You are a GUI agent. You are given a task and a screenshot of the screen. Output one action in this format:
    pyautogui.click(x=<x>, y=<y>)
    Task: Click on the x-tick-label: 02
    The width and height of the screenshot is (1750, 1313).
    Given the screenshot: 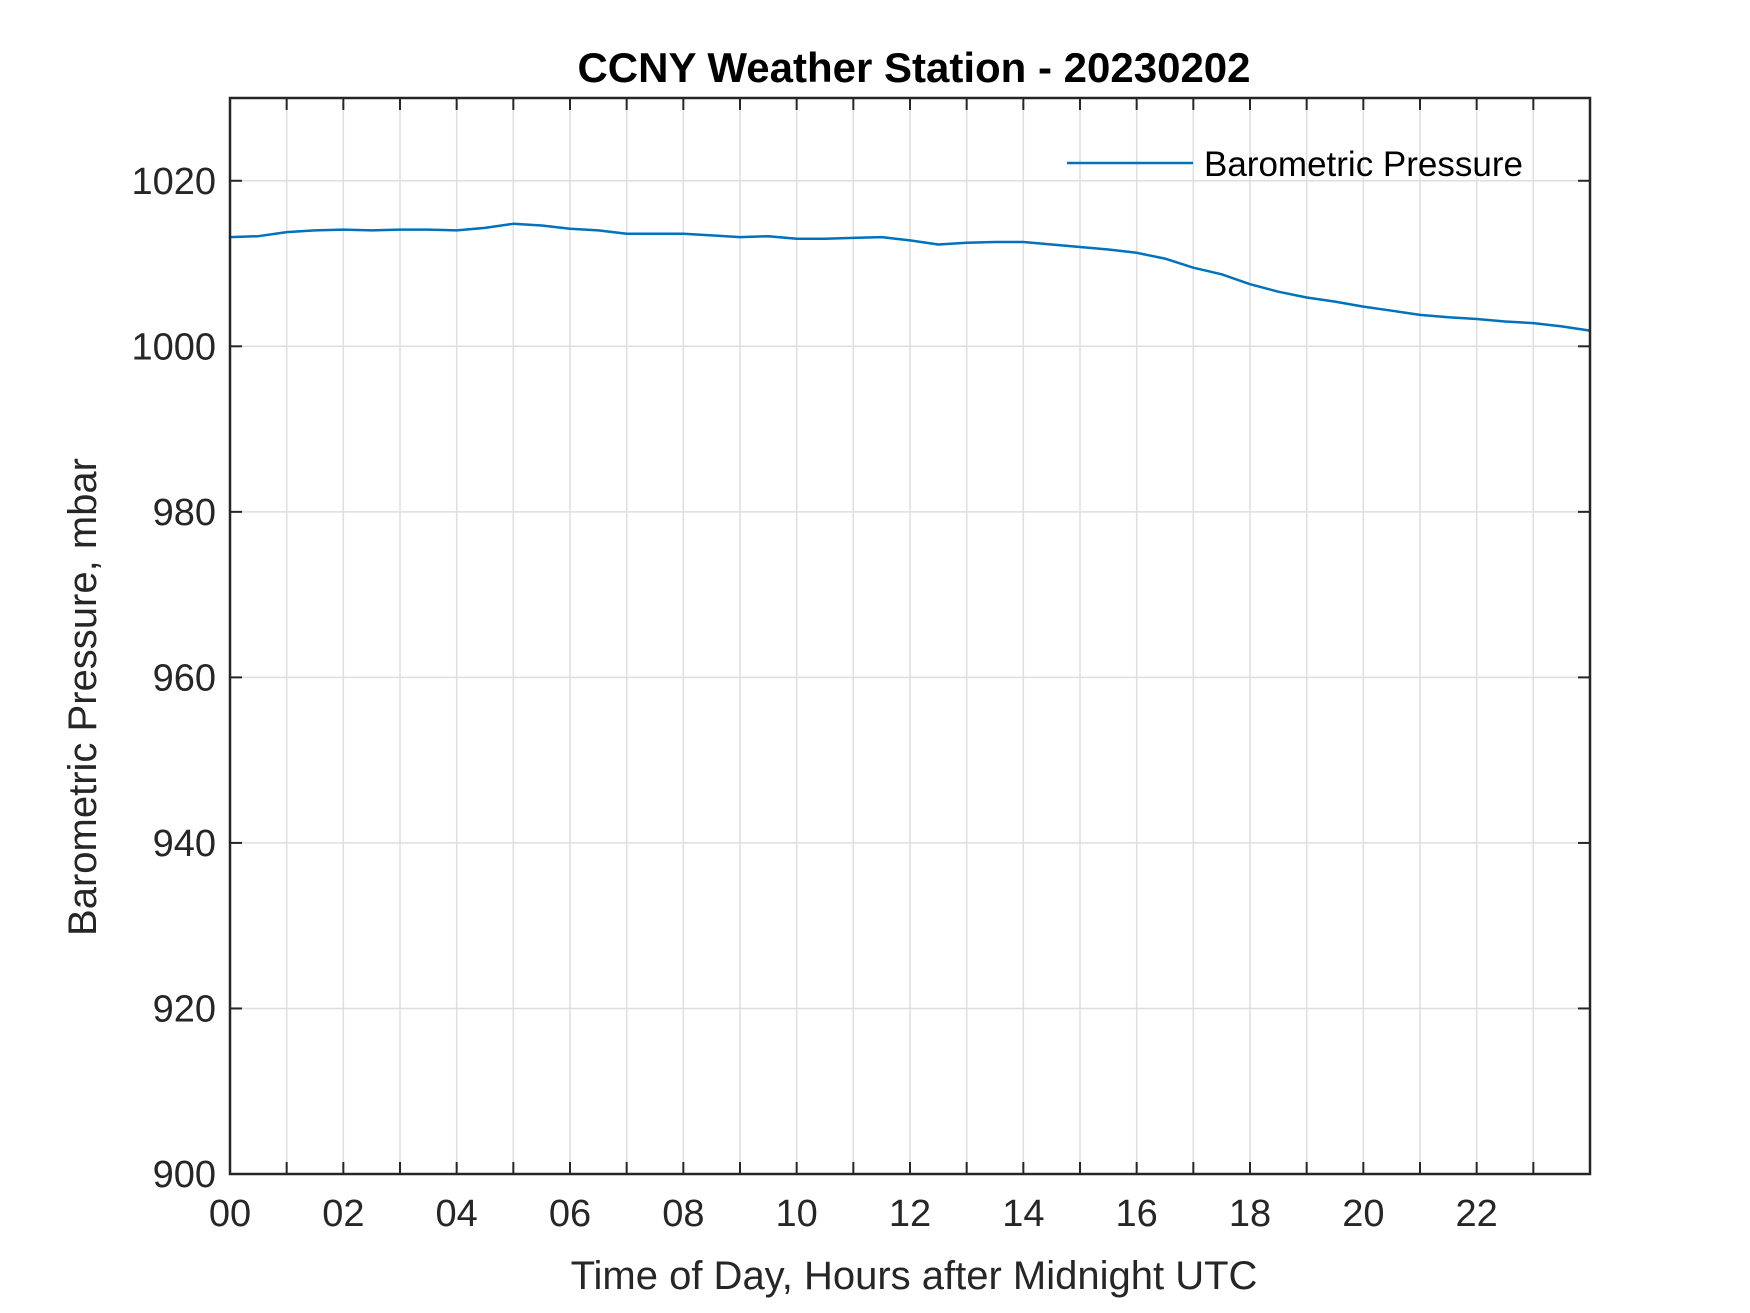 What is the action you would take?
    pyautogui.click(x=343, y=1214)
    